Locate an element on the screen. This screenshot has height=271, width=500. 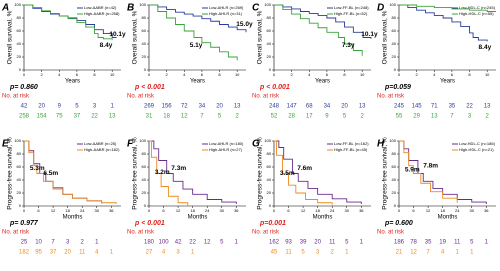
at-risk-count: 147 is located at coordinates (292, 107).